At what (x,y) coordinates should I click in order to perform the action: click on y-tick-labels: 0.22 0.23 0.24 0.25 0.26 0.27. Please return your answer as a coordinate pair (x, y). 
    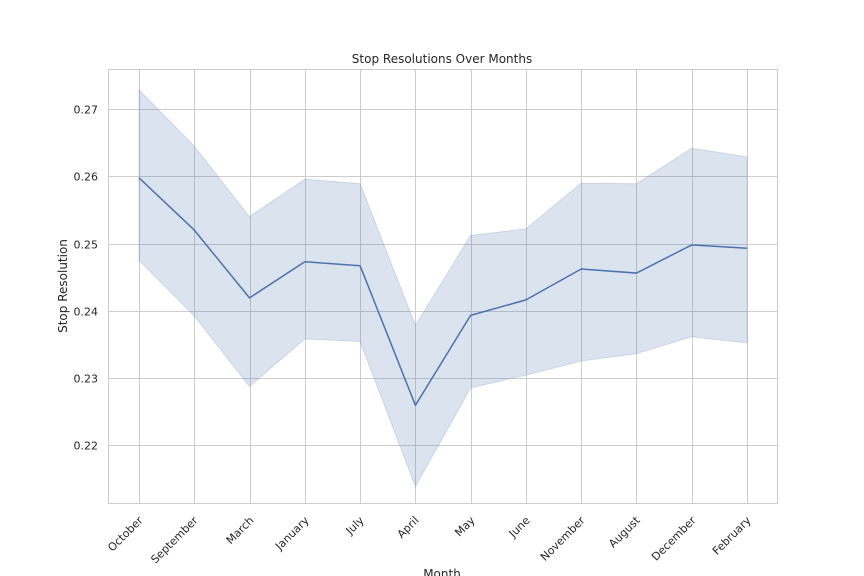
    Looking at the image, I should click on (86, 278).